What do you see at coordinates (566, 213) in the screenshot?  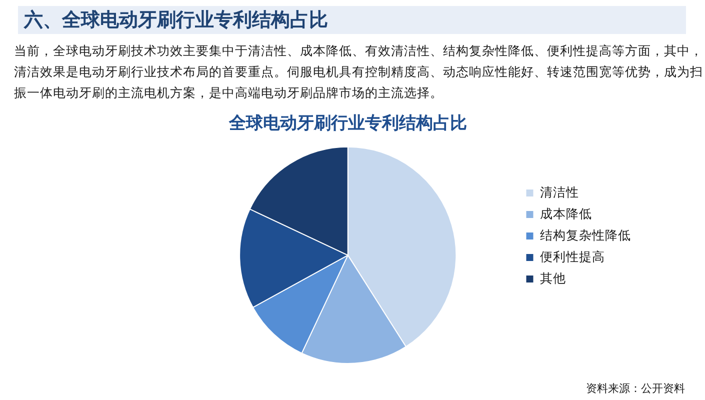 I see `legend-label: 成本降低` at bounding box center [566, 213].